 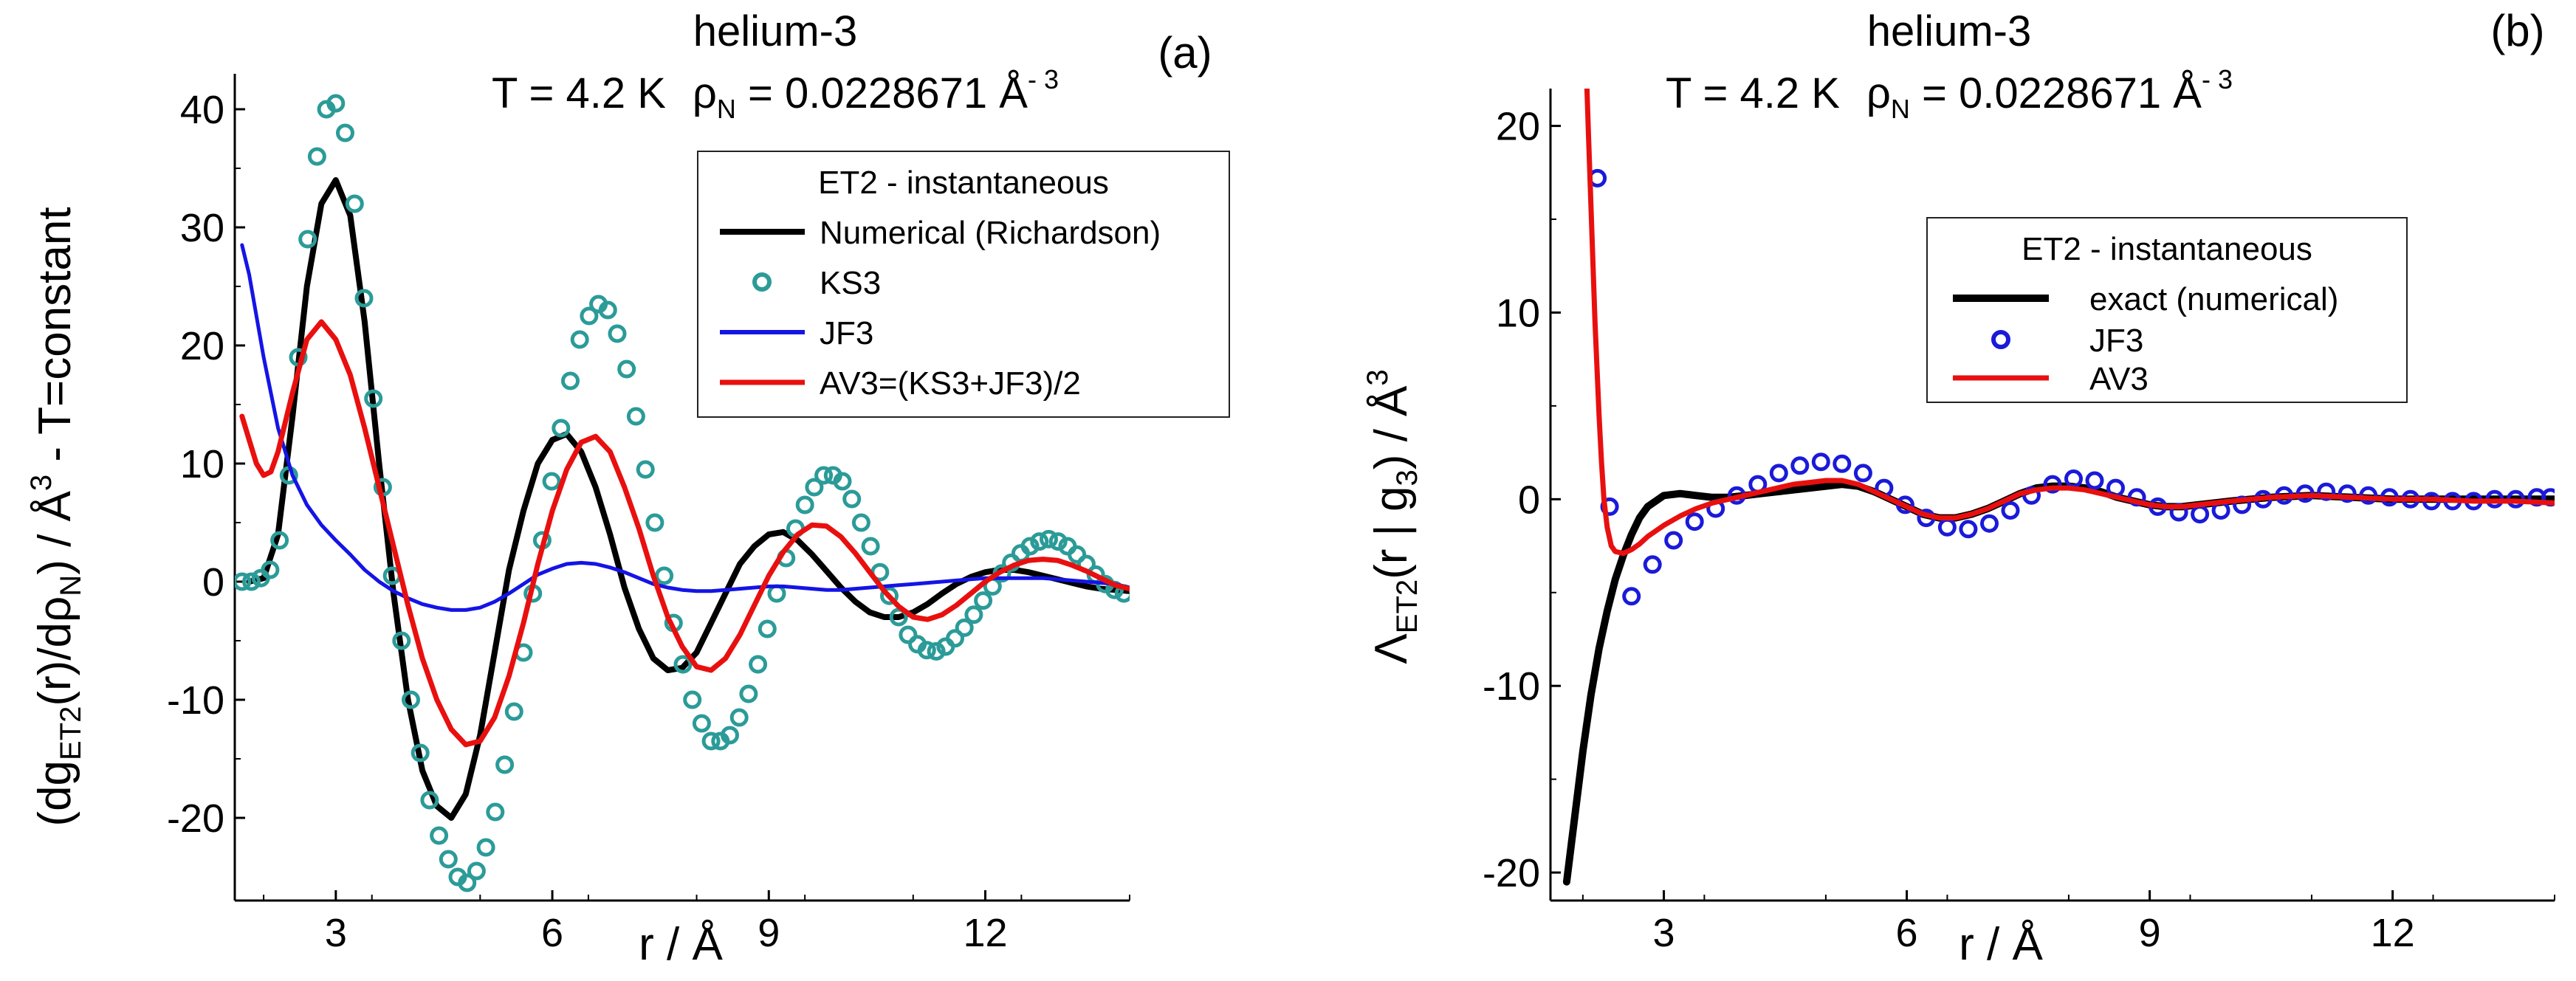 What do you see at coordinates (71, 585) in the screenshot?
I see `panel-a-ylabel-sub2: N` at bounding box center [71, 585].